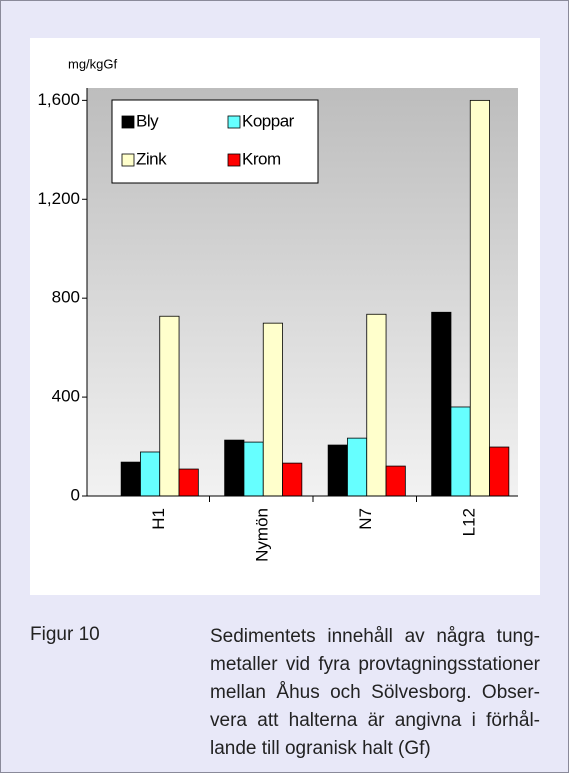 This screenshot has height=773, width=569. What do you see at coordinates (375, 636) in the screenshot?
I see `caption-line: Sedimentets innehåll av några tung-` at bounding box center [375, 636].